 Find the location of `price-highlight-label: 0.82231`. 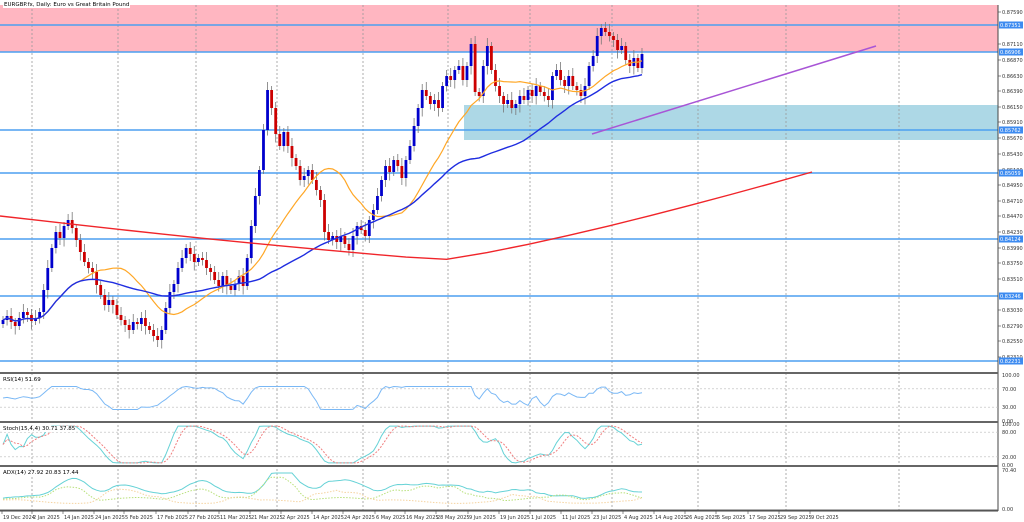

price-highlight-label: 0.82231 is located at coordinates (1010, 362).